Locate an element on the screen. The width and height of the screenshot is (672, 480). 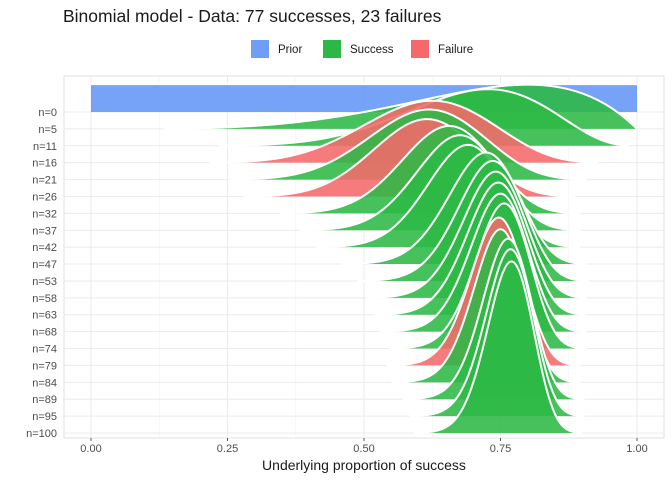
x-tick-label: 0.00 is located at coordinates (90, 449).